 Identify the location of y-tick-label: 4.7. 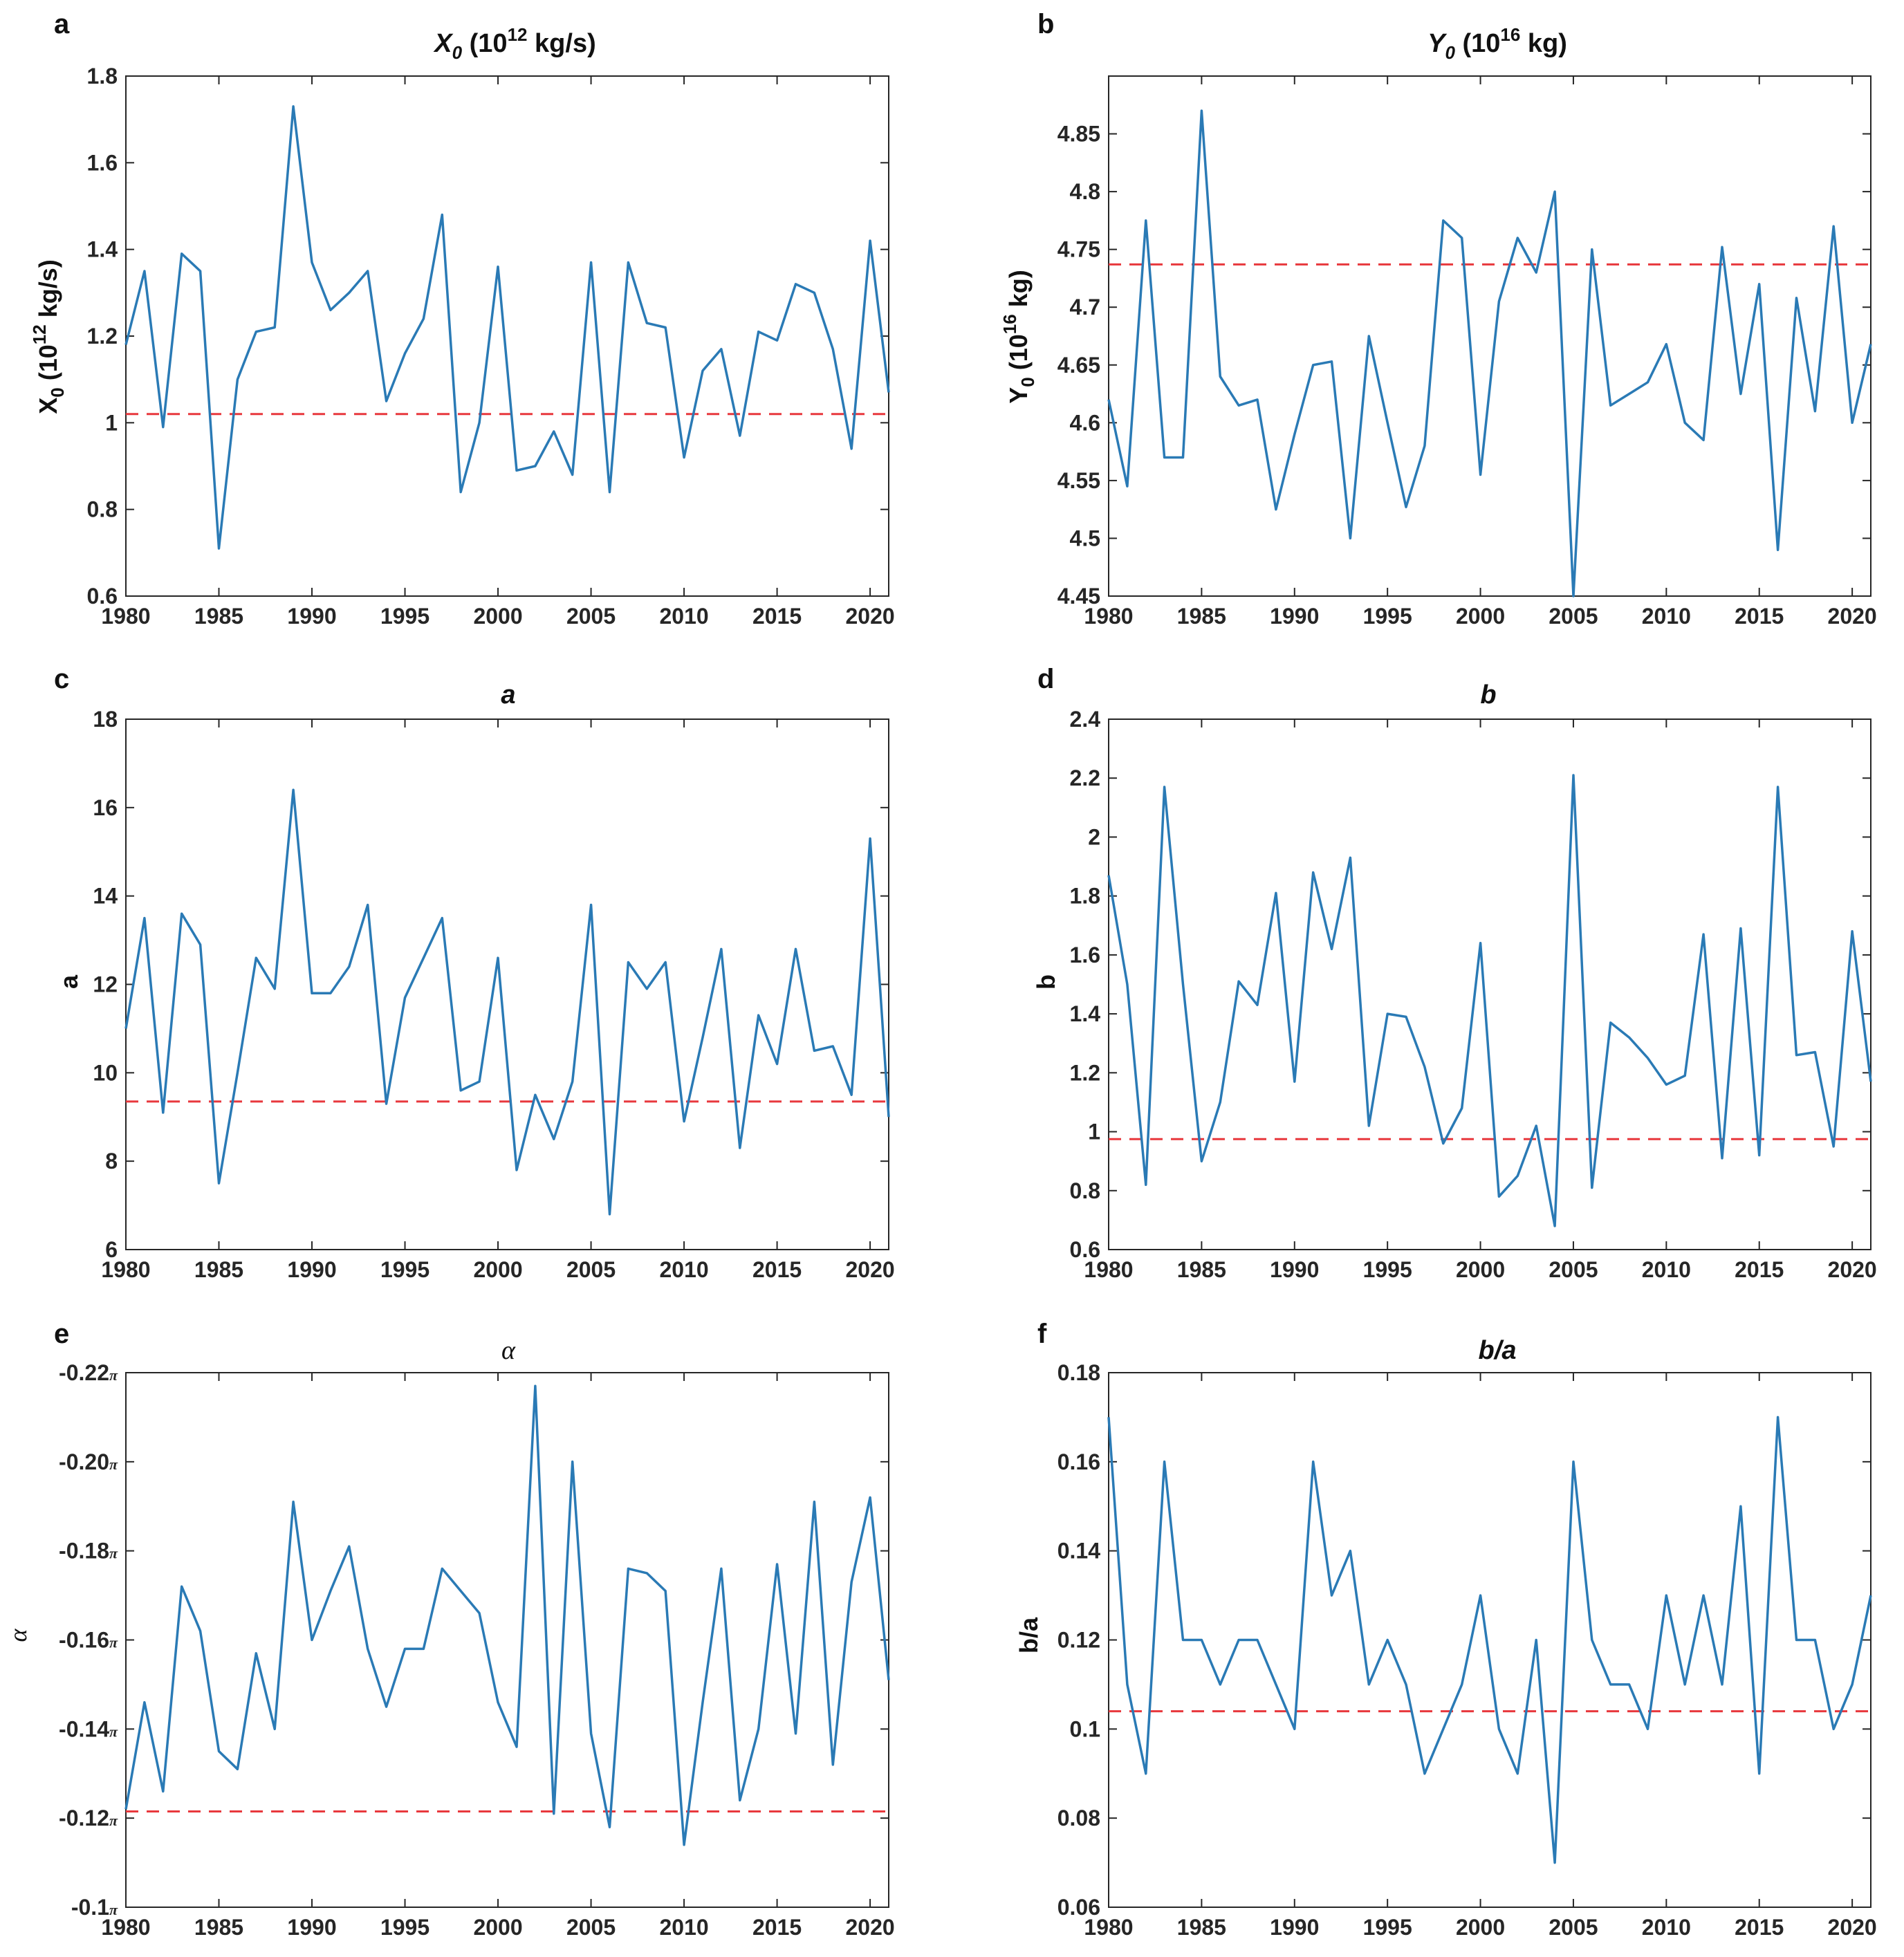
(1085, 307).